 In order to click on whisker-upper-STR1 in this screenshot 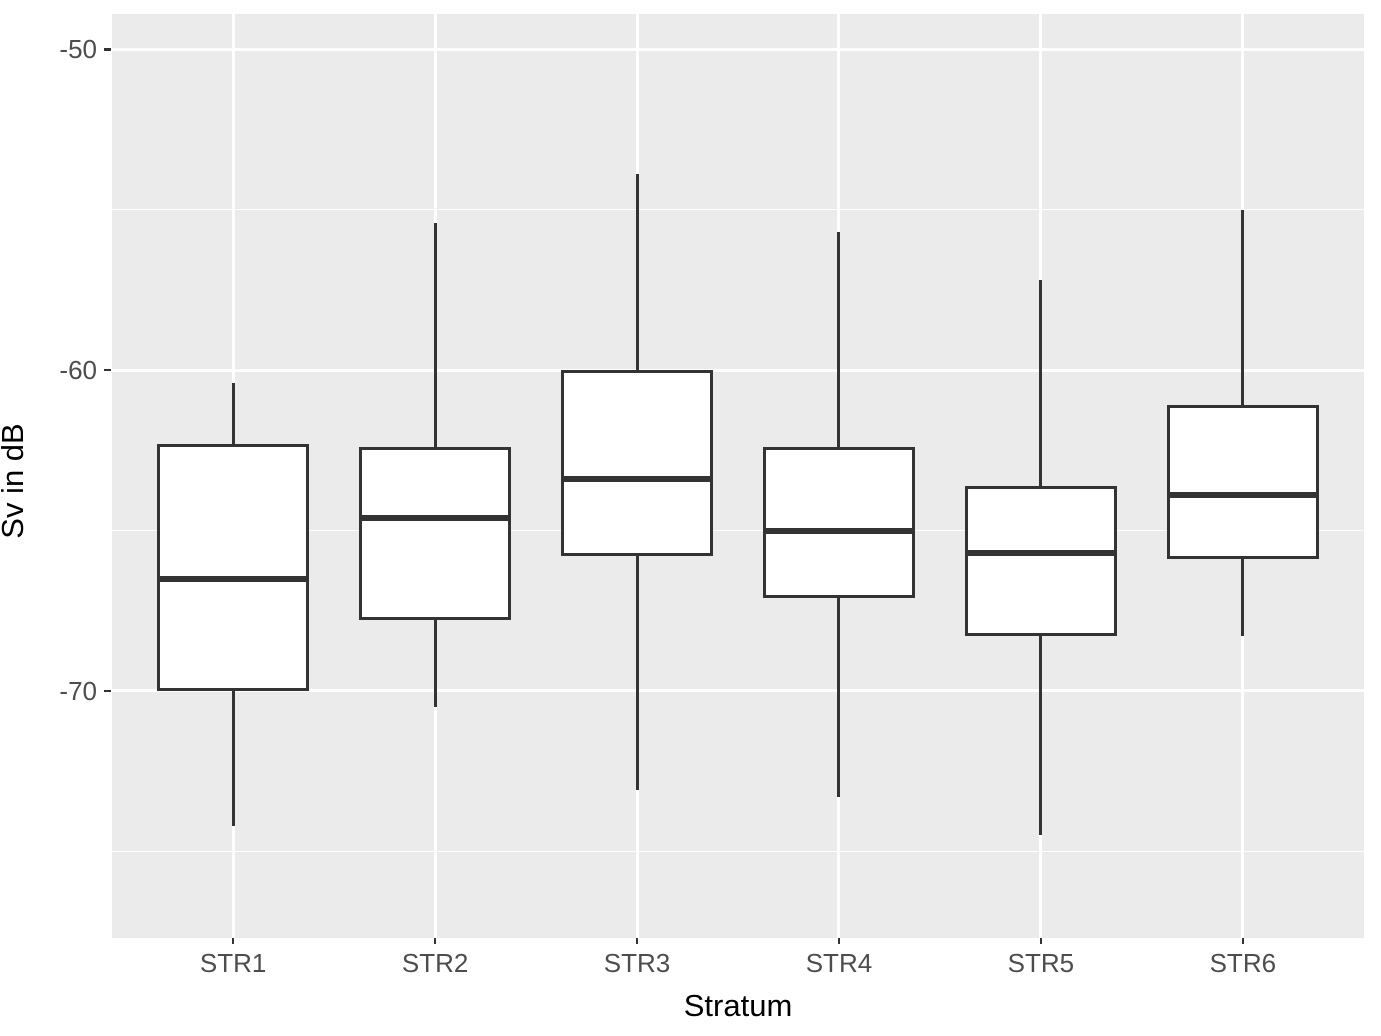, I will do `click(233, 413)`.